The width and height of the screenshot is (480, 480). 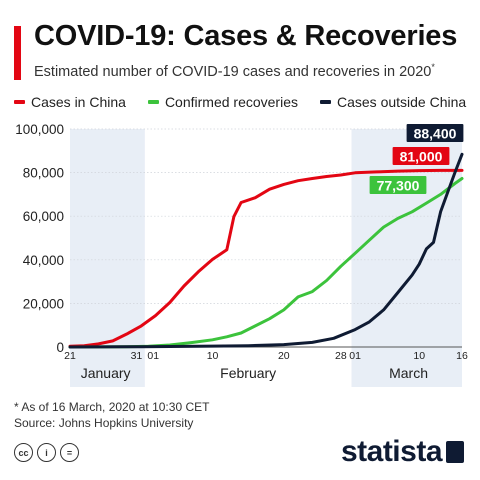 I want to click on statista-logo: statista, so click(x=402, y=452).